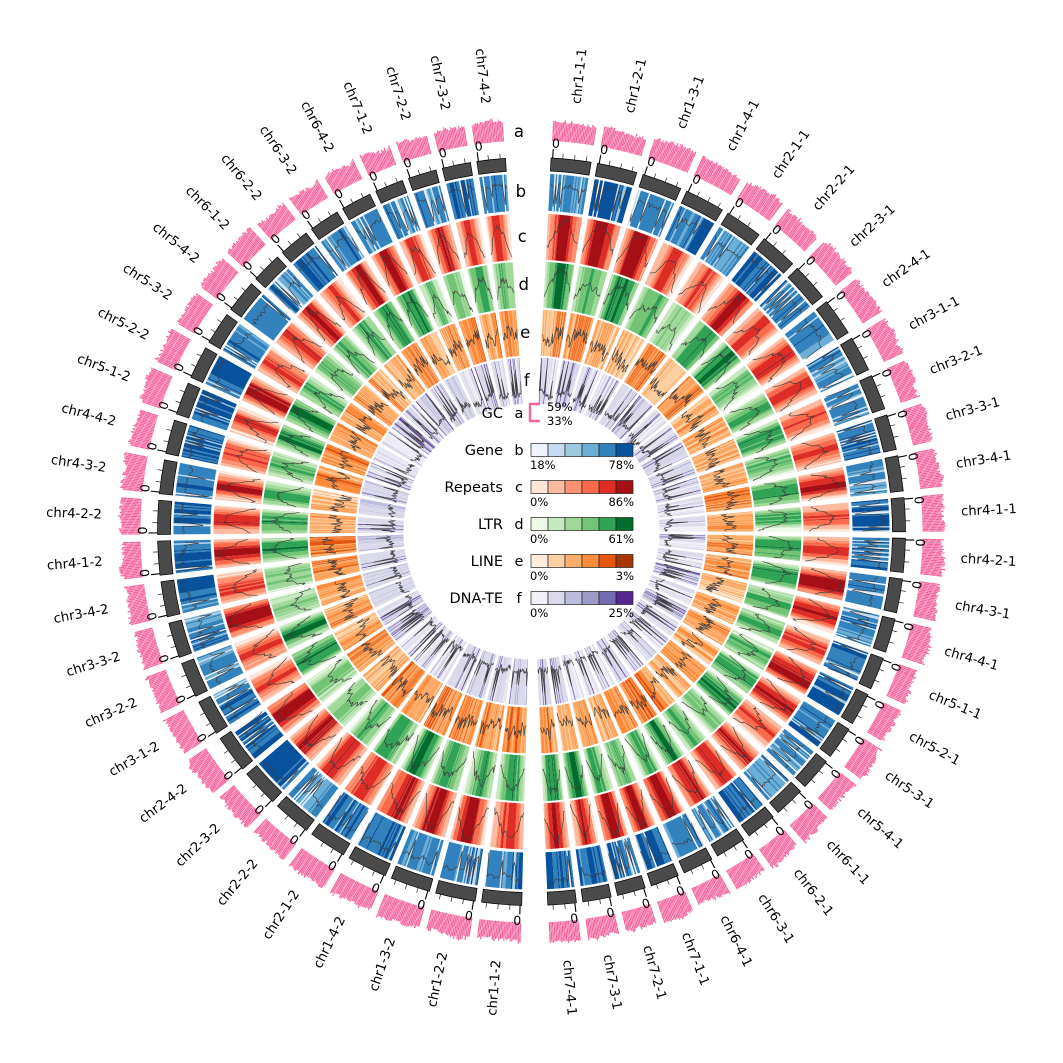  What do you see at coordinates (982, 610) in the screenshot?
I see `chromosome-label: chr4-3-1` at bounding box center [982, 610].